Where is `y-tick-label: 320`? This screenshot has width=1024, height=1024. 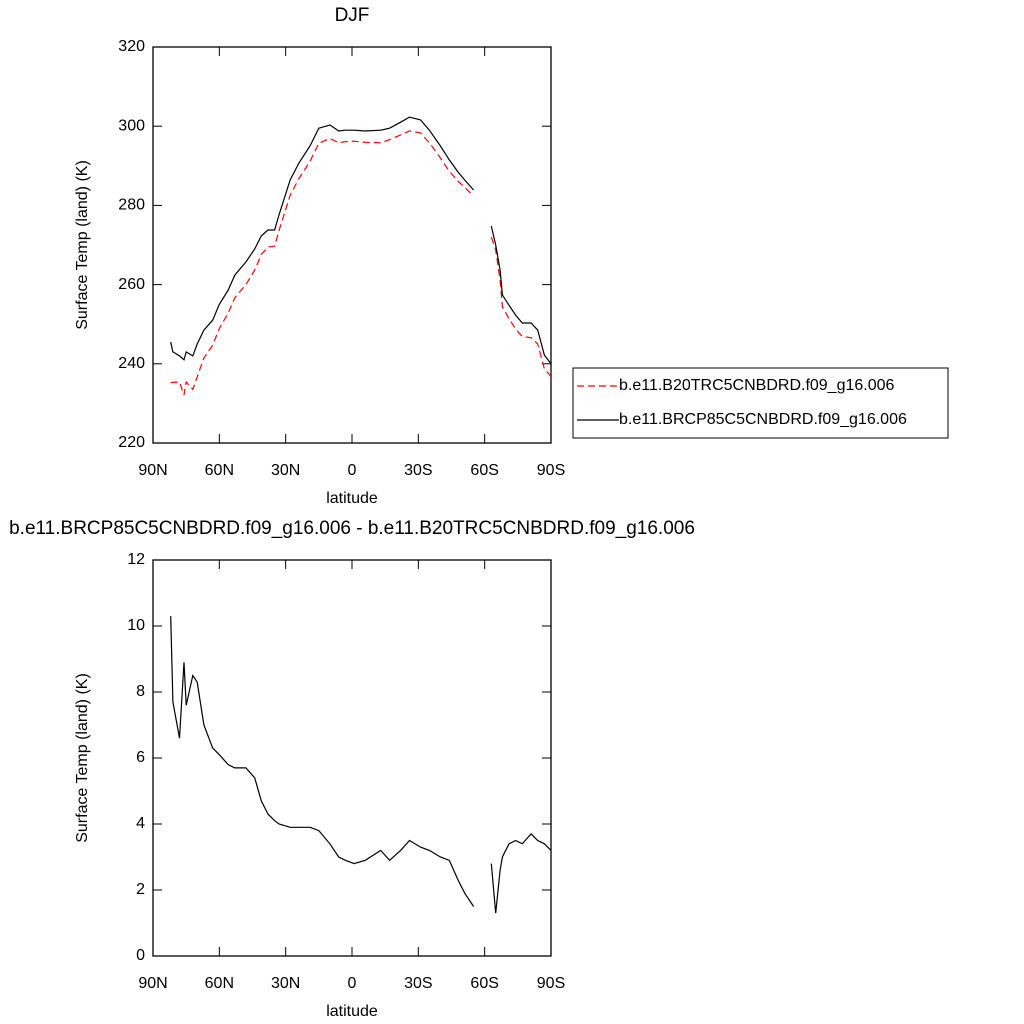
y-tick-label: 320 is located at coordinates (131, 46).